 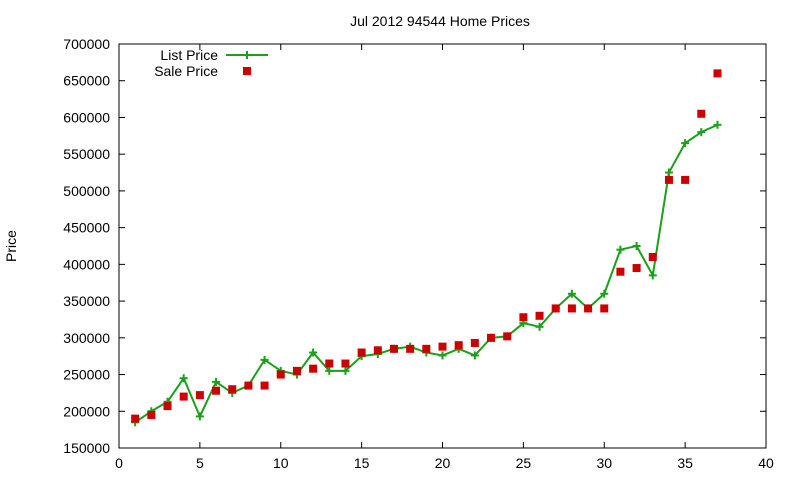 I want to click on legend-marker-square, so click(x=247, y=71).